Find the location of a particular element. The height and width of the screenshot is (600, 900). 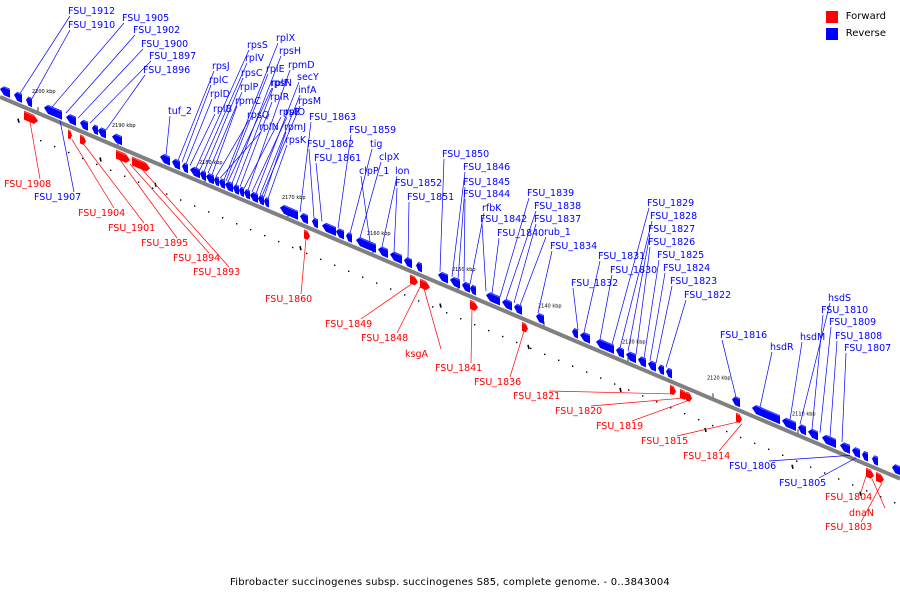

forward-gene-label: FSU_1820 is located at coordinates (578, 411).